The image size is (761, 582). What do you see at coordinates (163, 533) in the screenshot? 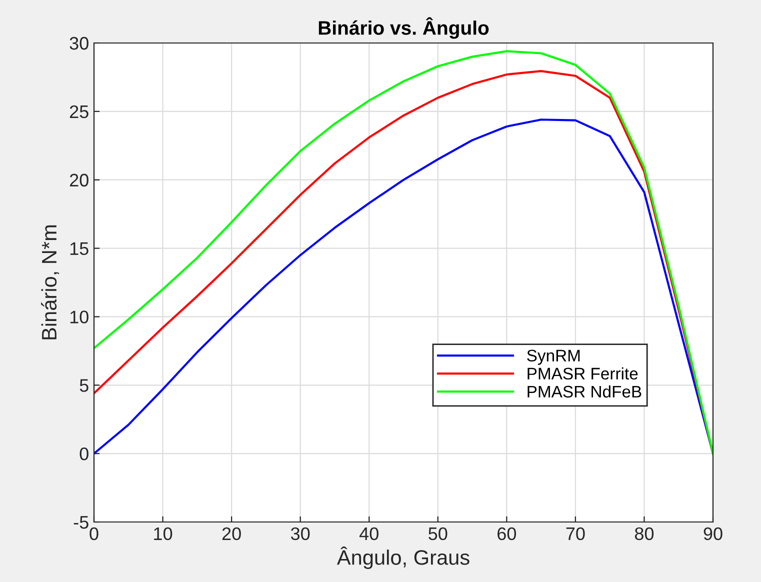
I see `x-tick-label: 10` at bounding box center [163, 533].